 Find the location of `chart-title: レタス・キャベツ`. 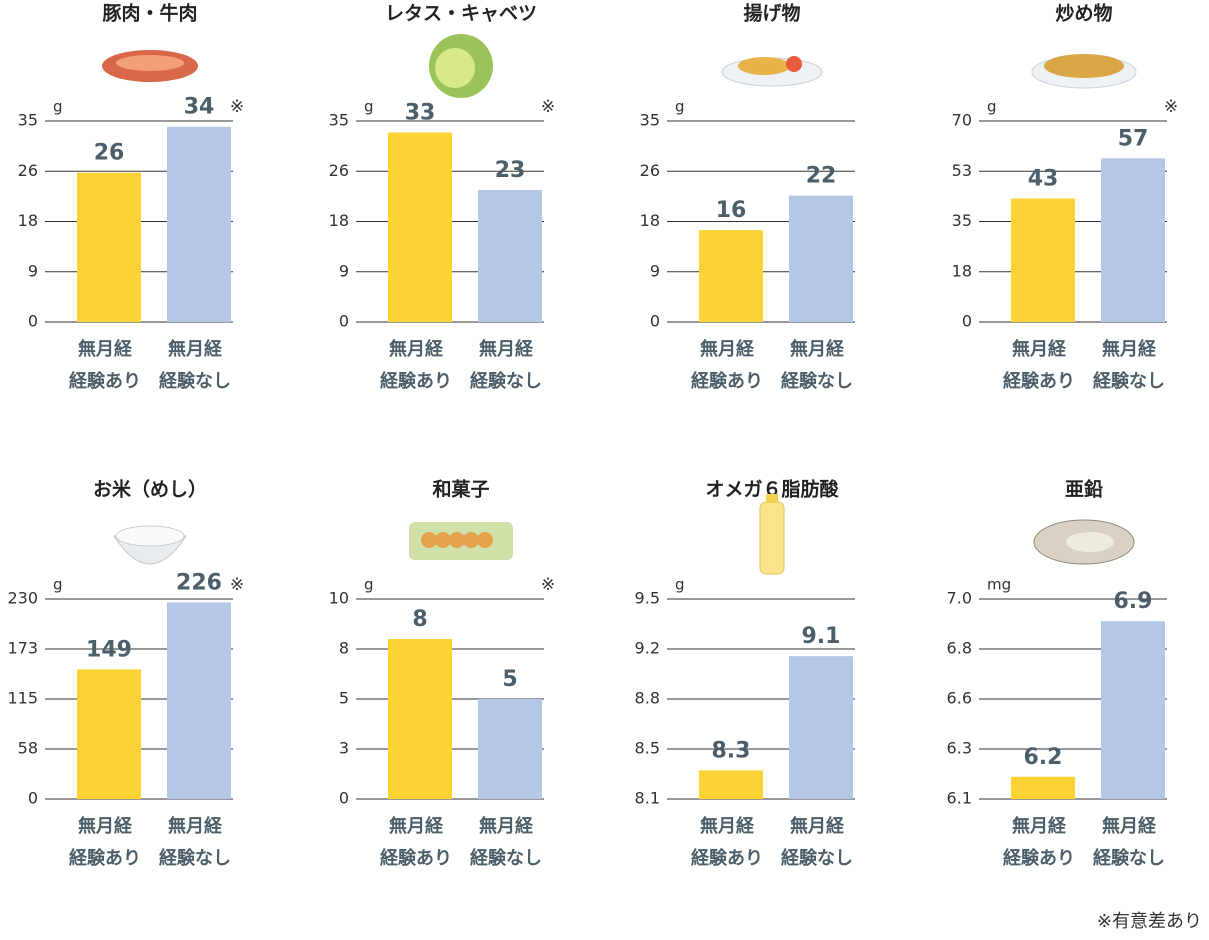

chart-title: レタス・キャベツ is located at coordinates (461, 14).